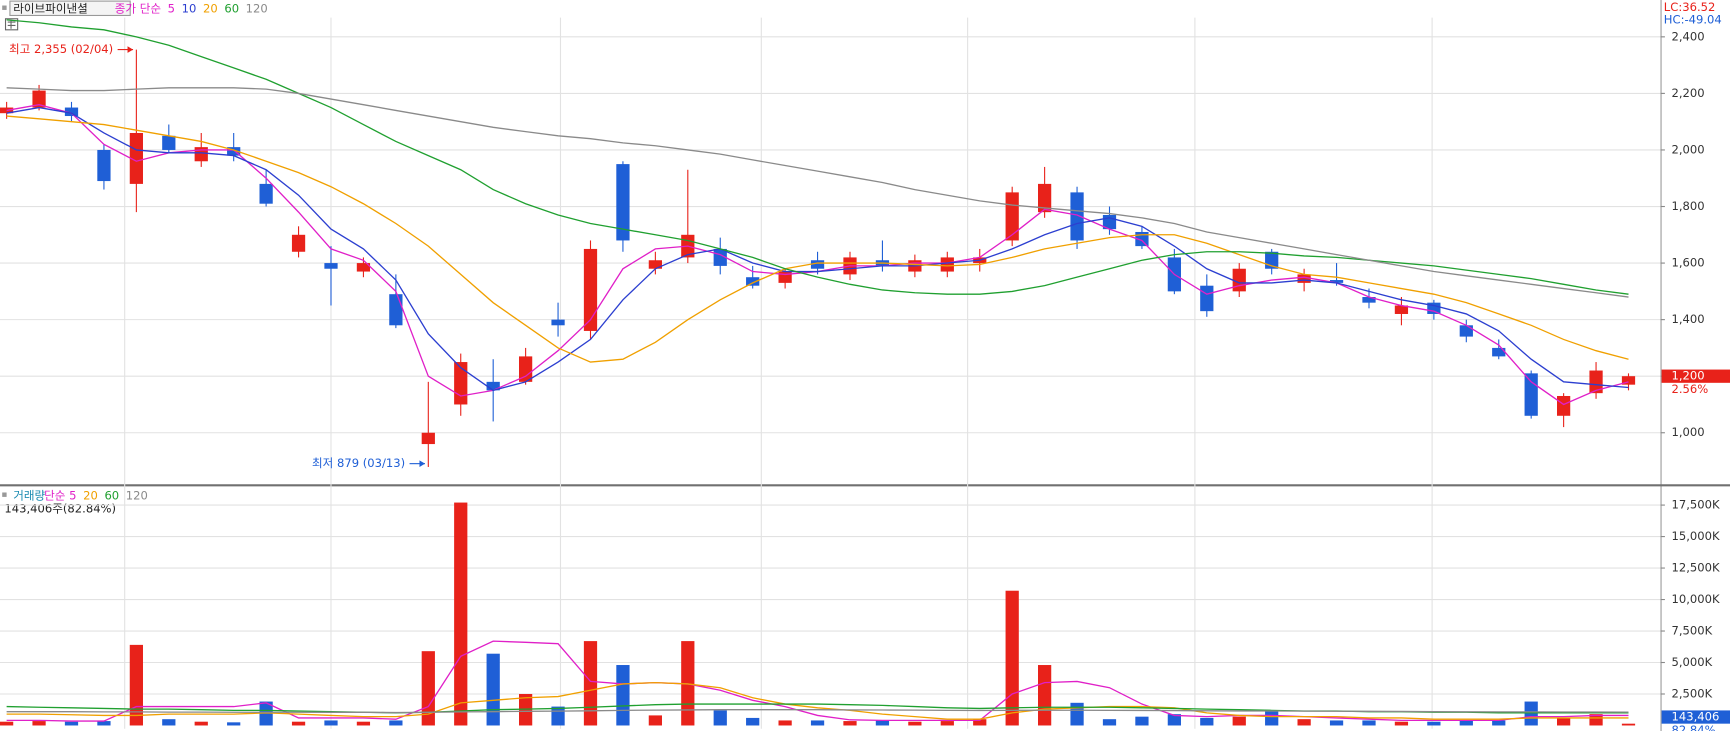 This screenshot has height=731, width=1730. Describe the element at coordinates (1690, 389) in the screenshot. I see `change-label: 2.56%` at that location.